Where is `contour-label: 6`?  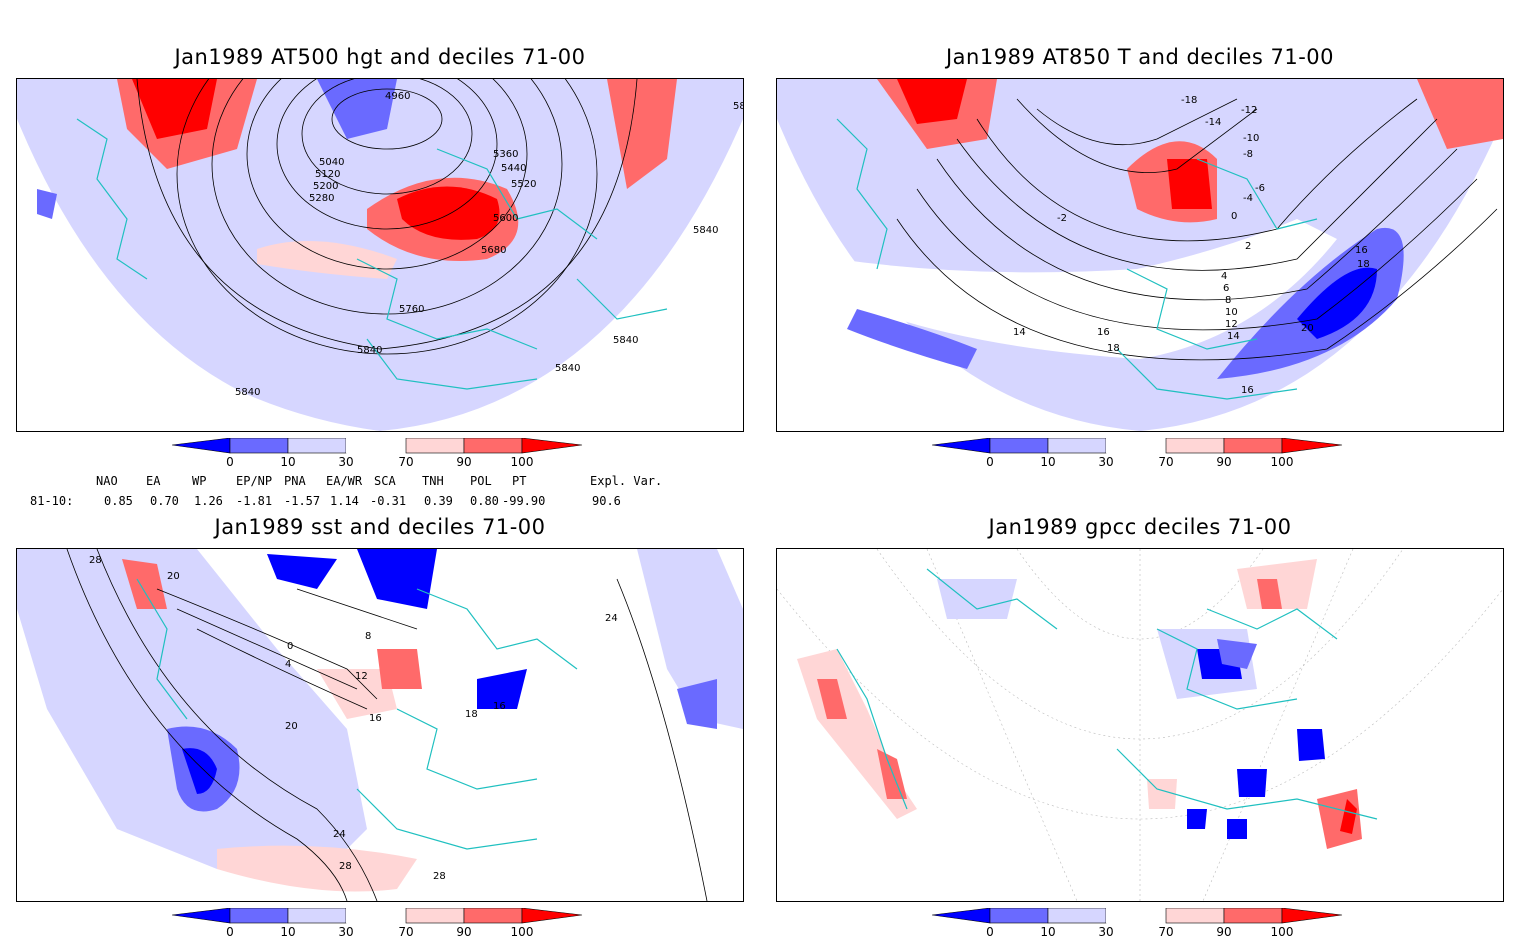
contour-label: 6 is located at coordinates (1226, 288).